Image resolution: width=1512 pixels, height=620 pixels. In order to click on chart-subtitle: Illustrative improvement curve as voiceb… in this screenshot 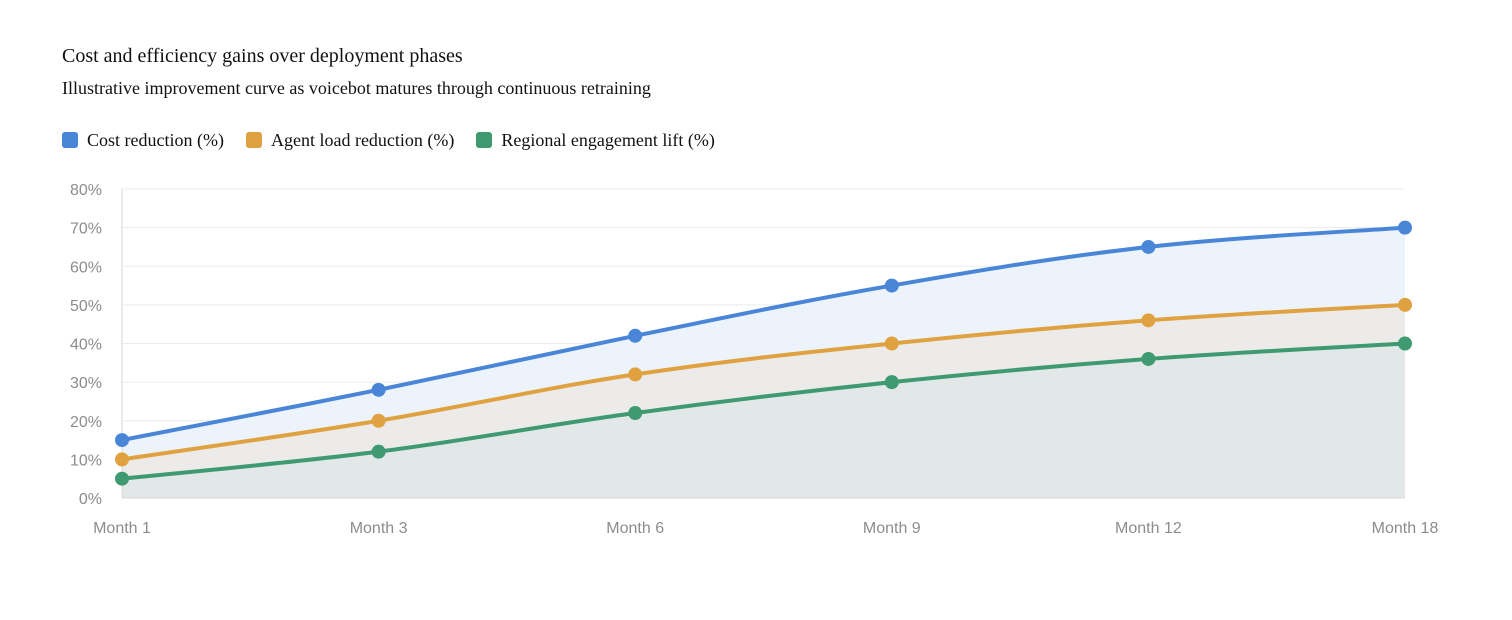, I will do `click(356, 88)`.